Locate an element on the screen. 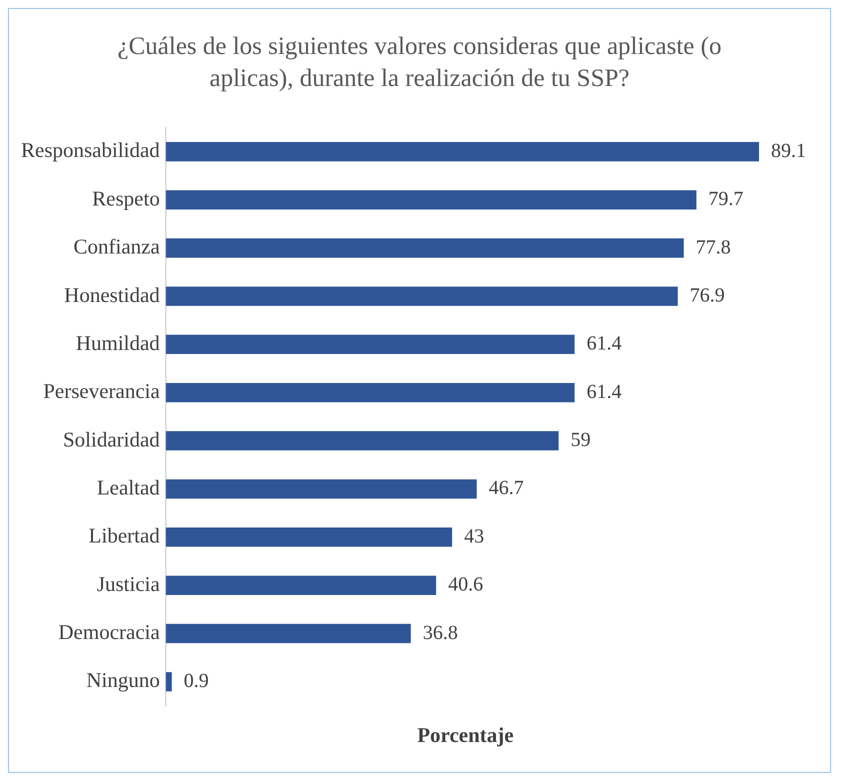  y-tick-label: Justicia is located at coordinates (128, 584).